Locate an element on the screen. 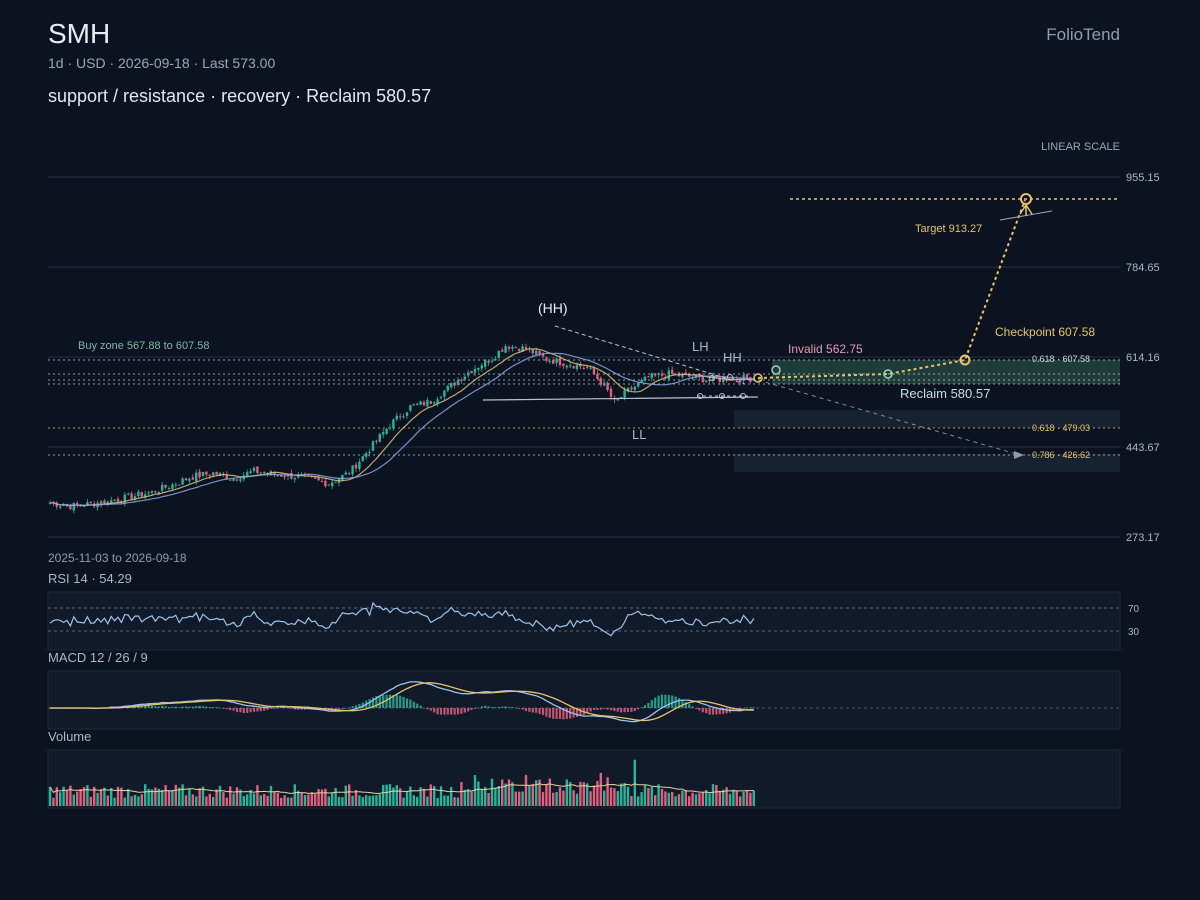  swing-marker is located at coordinates (730, 377).